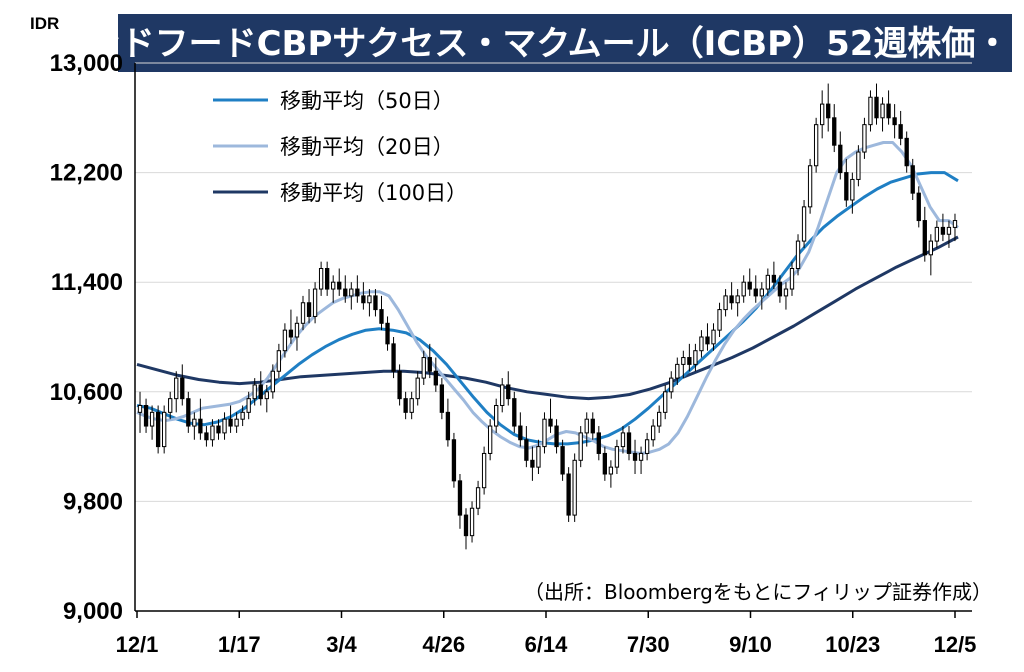 The image size is (1024, 672). What do you see at coordinates (750, 644) in the screenshot?
I see `x-tick-label: 9/10` at bounding box center [750, 644].